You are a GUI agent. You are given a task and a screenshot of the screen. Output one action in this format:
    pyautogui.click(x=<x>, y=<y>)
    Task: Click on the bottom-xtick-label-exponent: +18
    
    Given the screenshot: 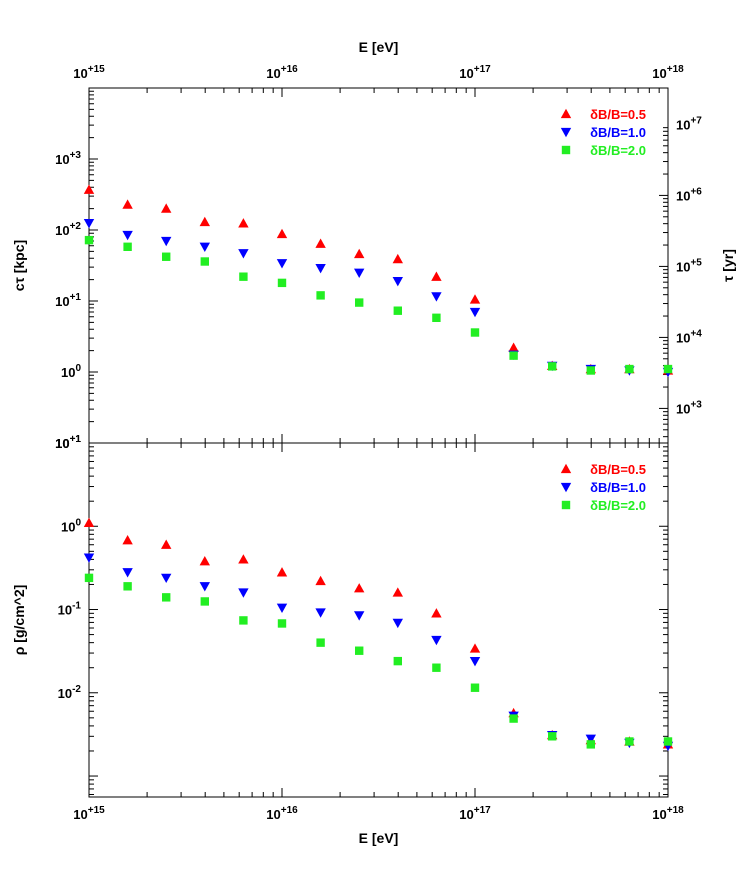 What is the action you would take?
    pyautogui.click(x=675, y=810)
    